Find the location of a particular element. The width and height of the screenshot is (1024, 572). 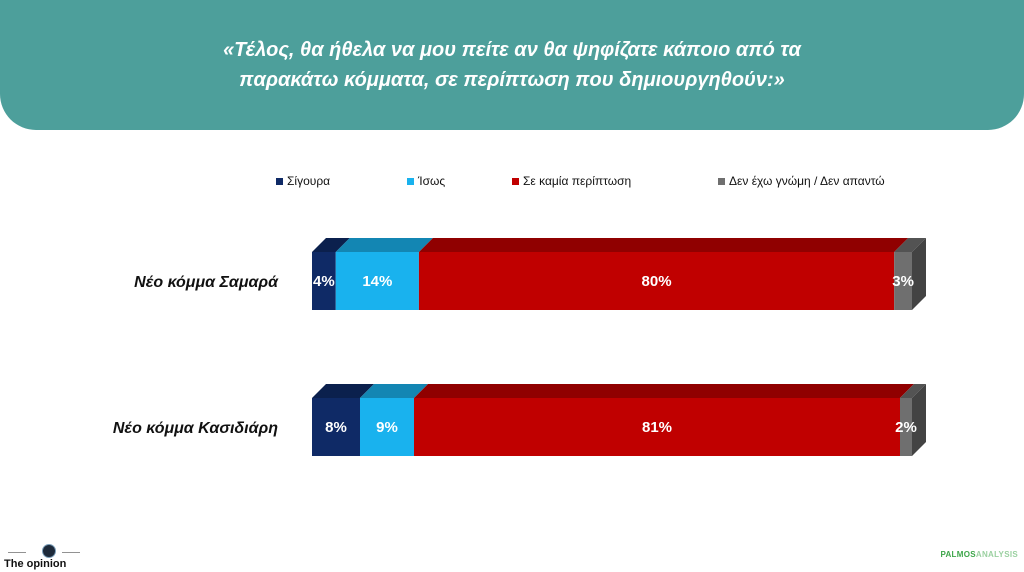

value-label-kamia-1: 80% is located at coordinates (657, 281).